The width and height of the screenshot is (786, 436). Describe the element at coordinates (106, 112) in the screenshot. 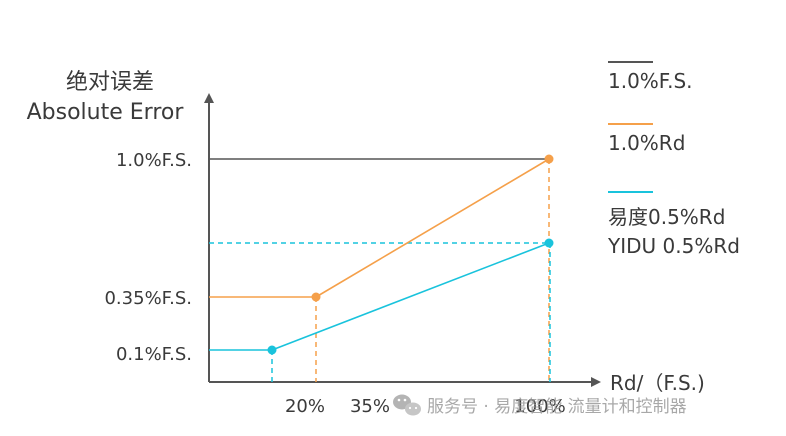

I see `y-axis-label-en: Absolute Error` at that location.